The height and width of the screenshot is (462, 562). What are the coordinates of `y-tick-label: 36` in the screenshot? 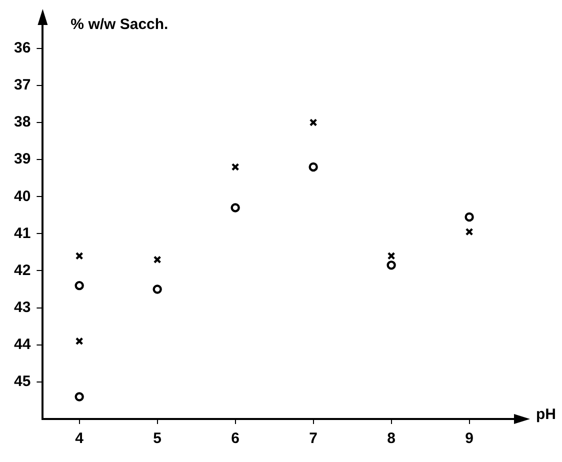 It's located at (22, 48).